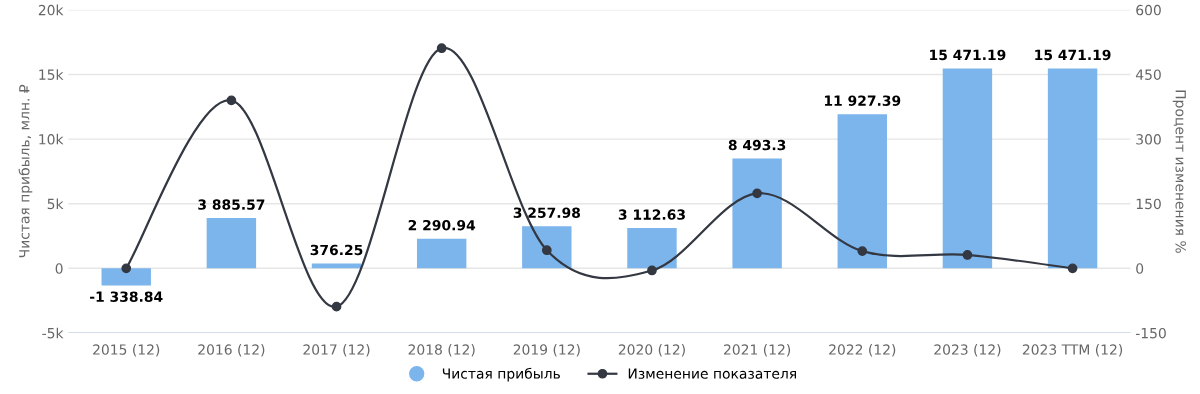 Image resolution: width=1200 pixels, height=394 pixels. I want to click on x-tick-label: 2017 (12), so click(336, 350).